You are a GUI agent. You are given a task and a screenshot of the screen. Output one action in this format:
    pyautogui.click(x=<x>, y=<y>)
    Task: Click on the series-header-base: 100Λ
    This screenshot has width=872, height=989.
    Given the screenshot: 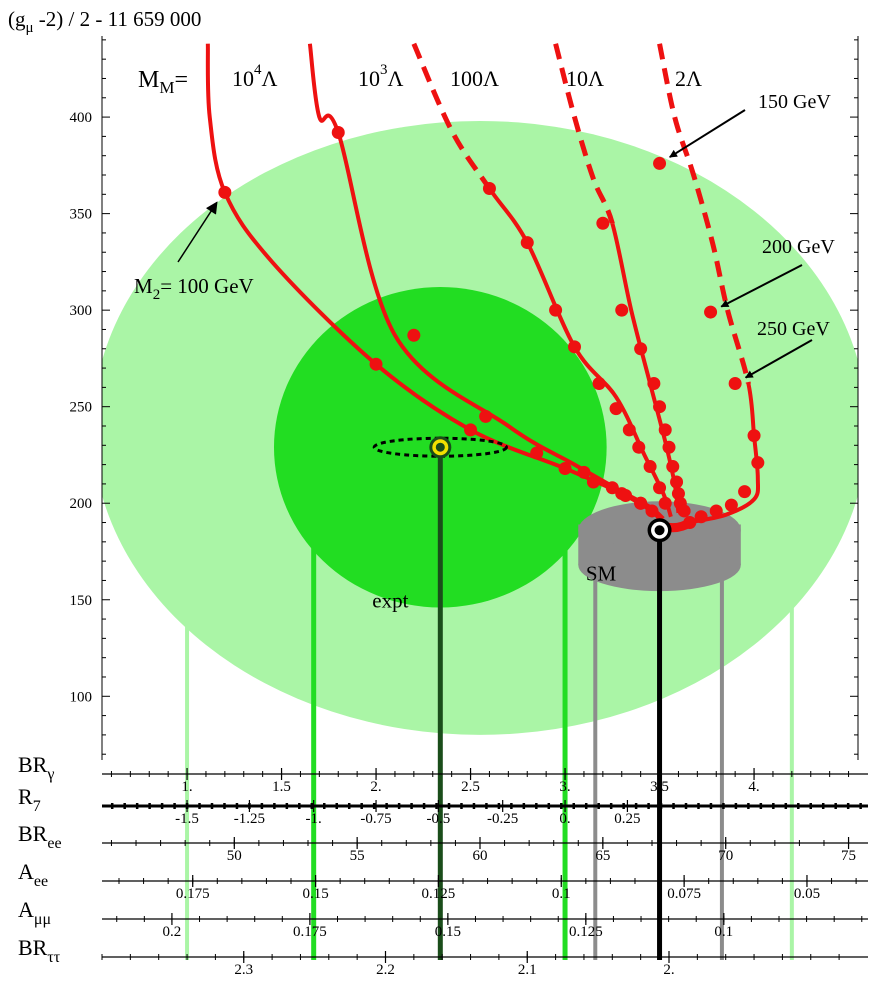 What is the action you would take?
    pyautogui.click(x=474, y=78)
    